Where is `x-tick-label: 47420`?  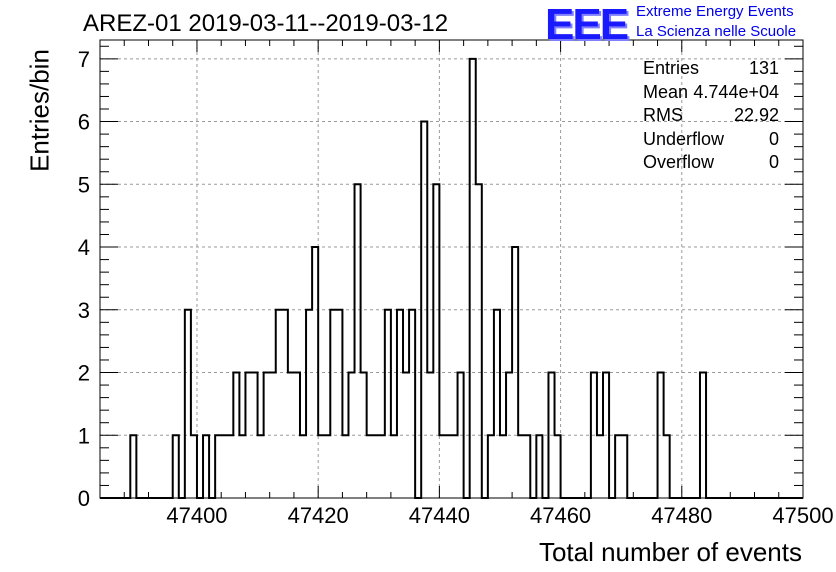 x-tick-label: 47420 is located at coordinates (318, 515).